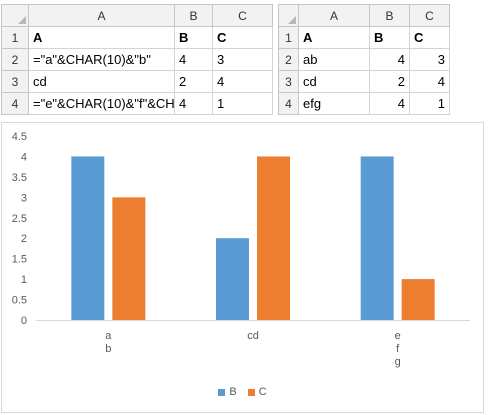 This screenshot has height=415, width=488. I want to click on legend-item-b: B, so click(227, 392).